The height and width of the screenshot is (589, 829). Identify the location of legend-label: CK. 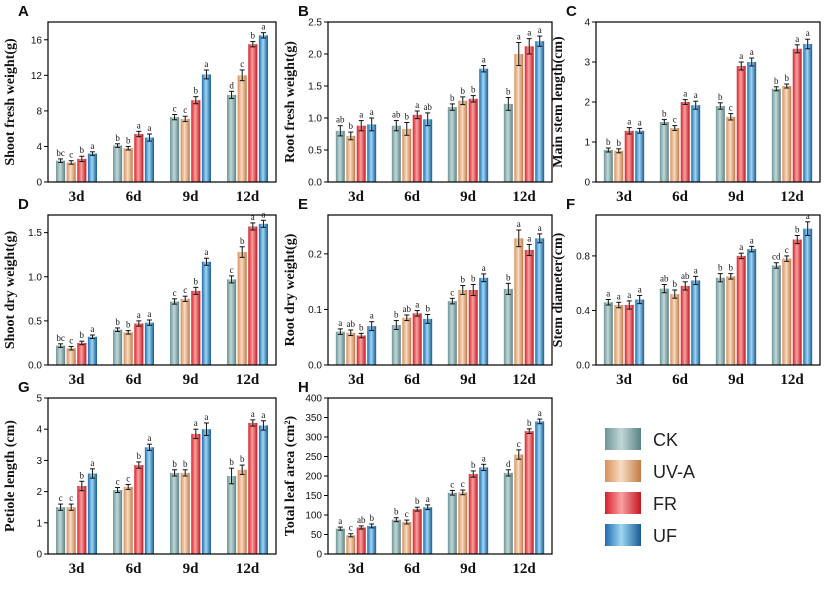
(665, 440).